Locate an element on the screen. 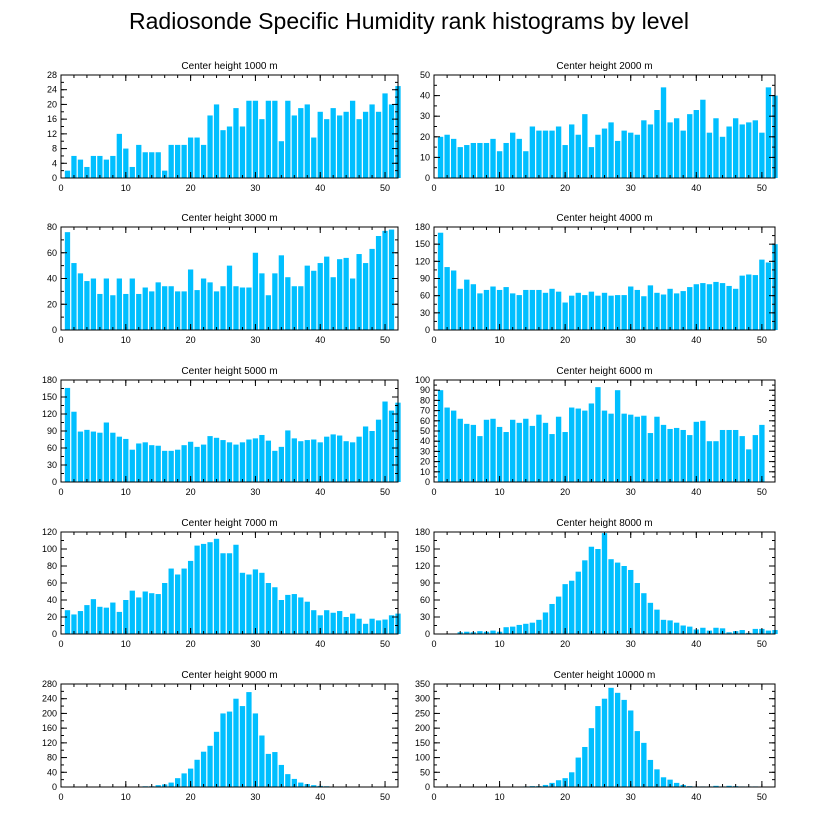 Image resolution: width=818 pixels, height=824 pixels. y-tick-label: 12 is located at coordinates (52, 134).